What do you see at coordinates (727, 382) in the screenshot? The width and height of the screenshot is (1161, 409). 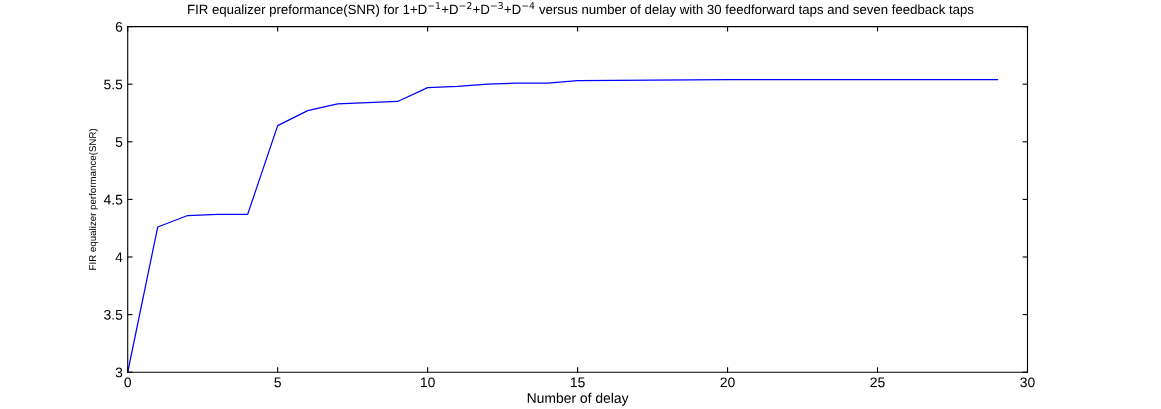 I see `x-tick-label: 20` at bounding box center [727, 382].